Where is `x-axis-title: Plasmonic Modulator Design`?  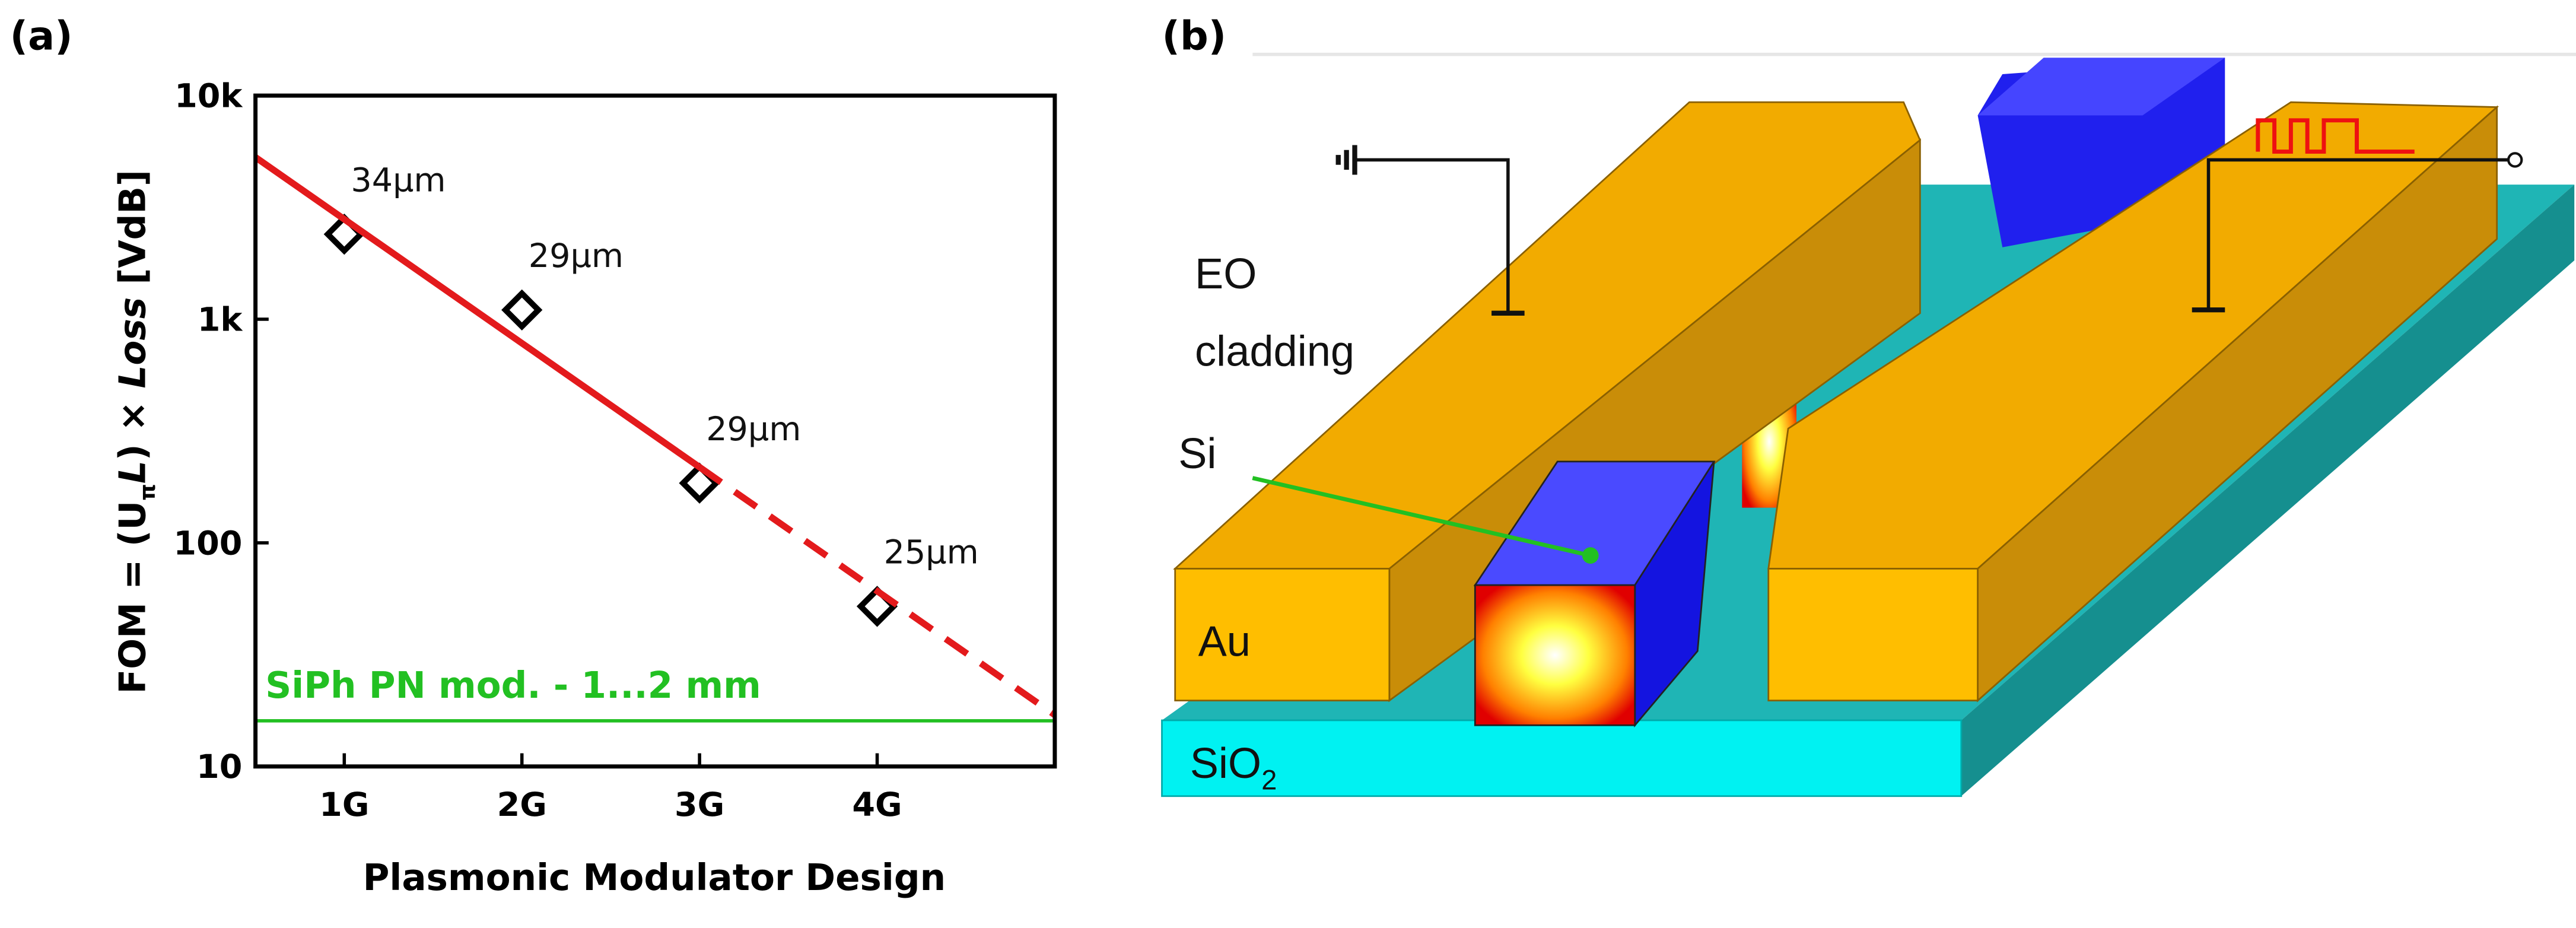
x-axis-title: Plasmonic Modulator Design is located at coordinates (654, 878).